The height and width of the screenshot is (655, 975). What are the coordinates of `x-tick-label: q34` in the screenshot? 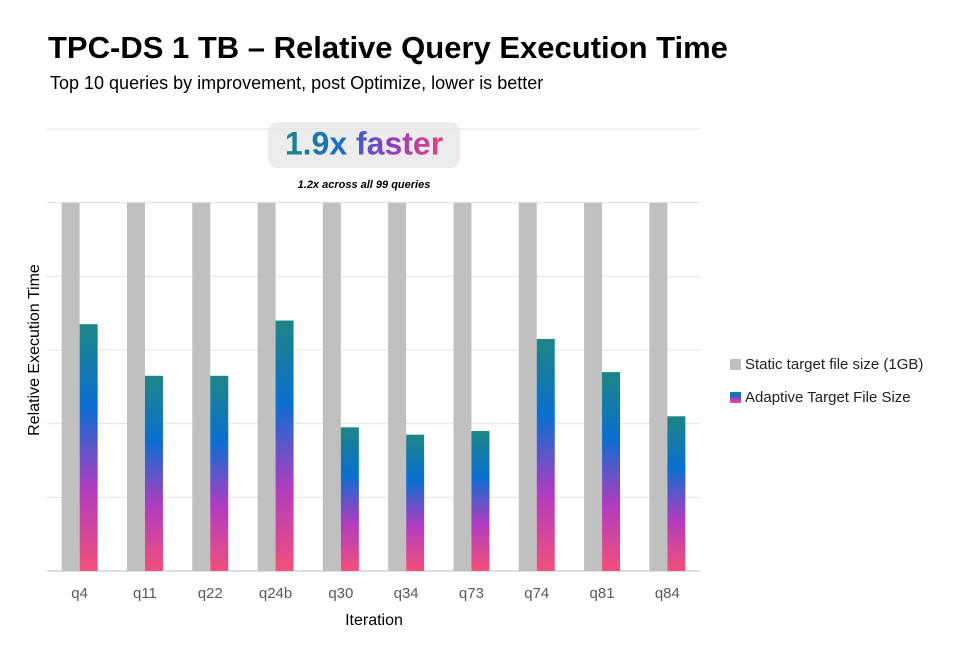 It's located at (406, 593).